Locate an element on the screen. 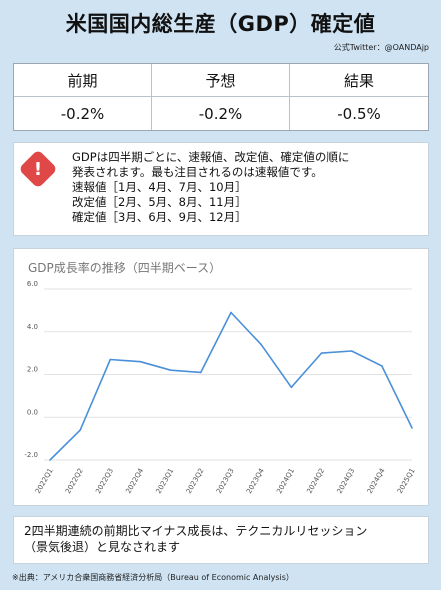 The image size is (441, 590). notice-line: 改定値［2月、5月、8月、11月］ is located at coordinates (159, 202).